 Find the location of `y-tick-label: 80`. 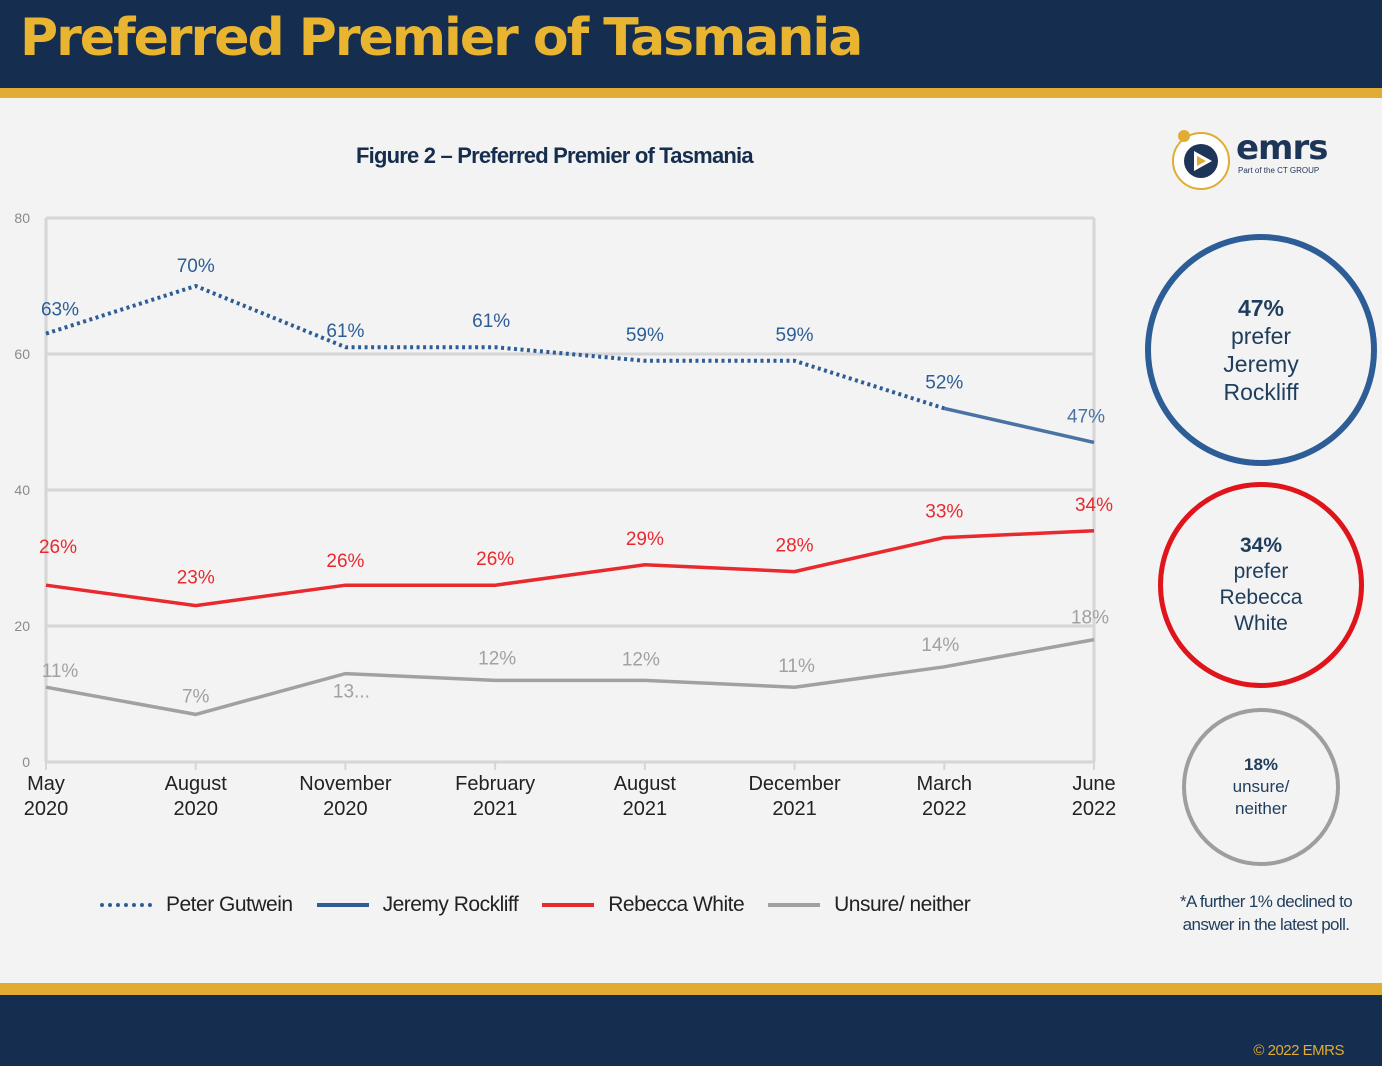

y-tick-label: 80 is located at coordinates (22, 218).